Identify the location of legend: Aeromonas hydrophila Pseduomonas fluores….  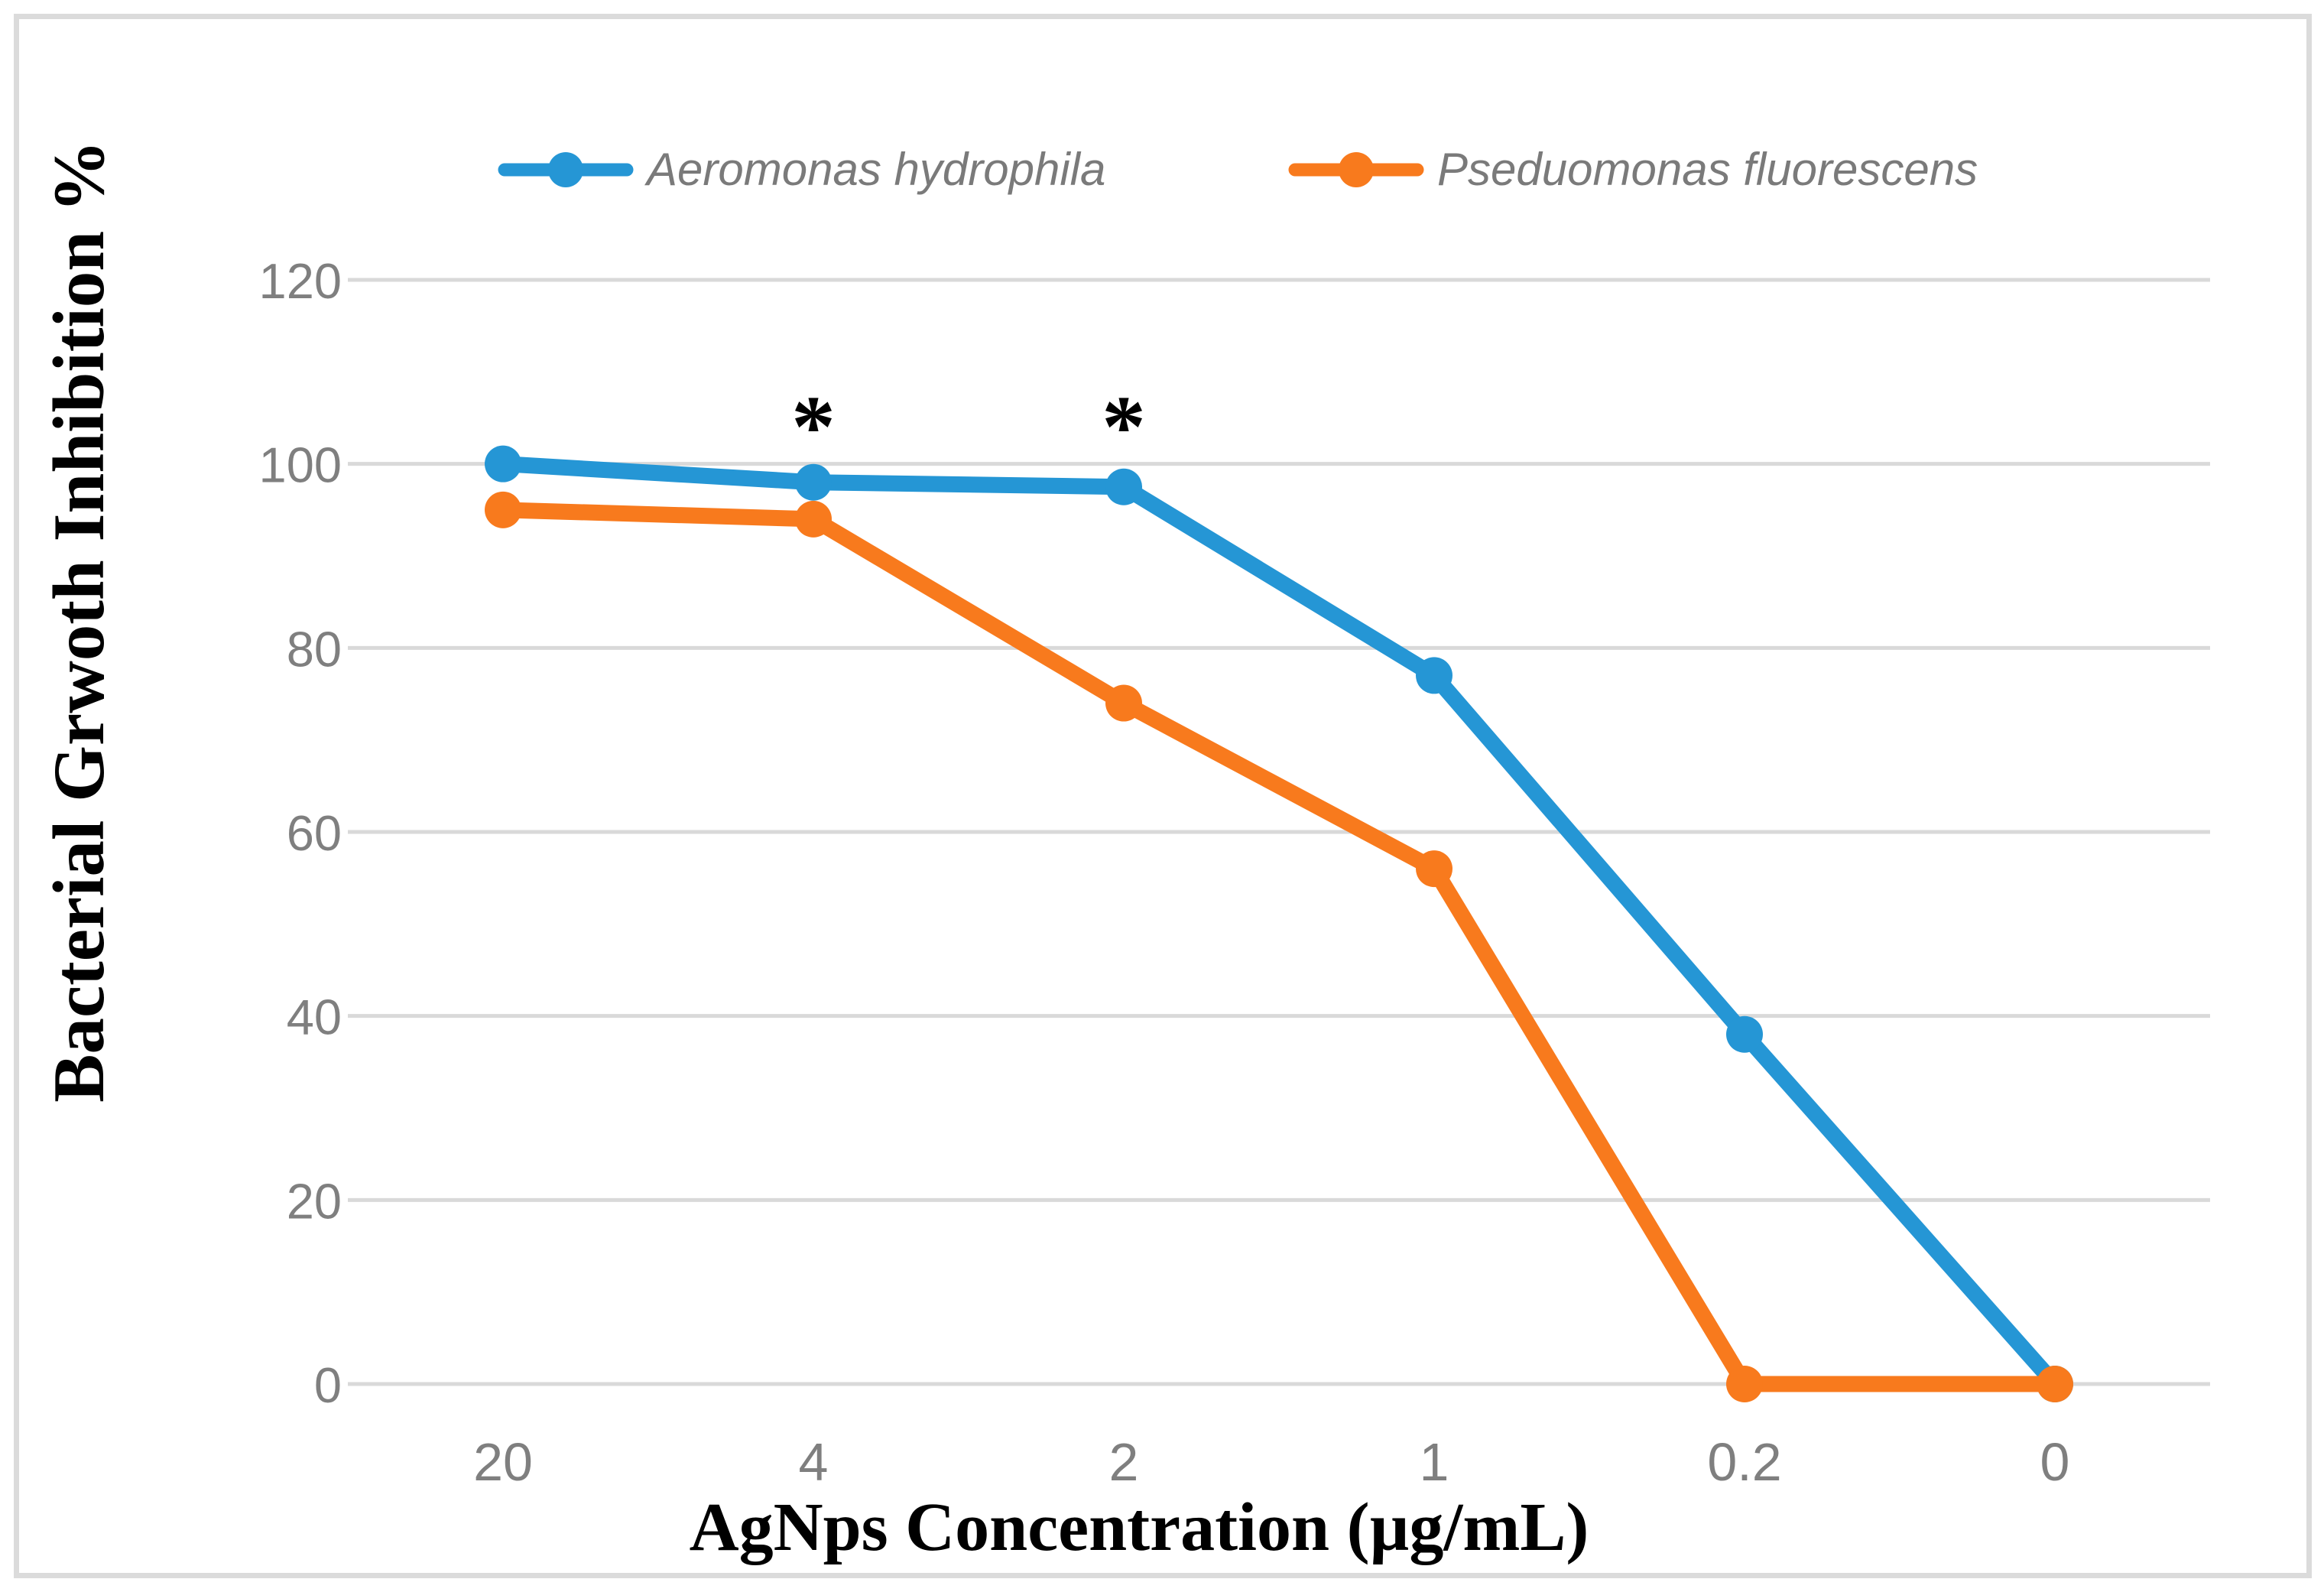
(1162, 172).